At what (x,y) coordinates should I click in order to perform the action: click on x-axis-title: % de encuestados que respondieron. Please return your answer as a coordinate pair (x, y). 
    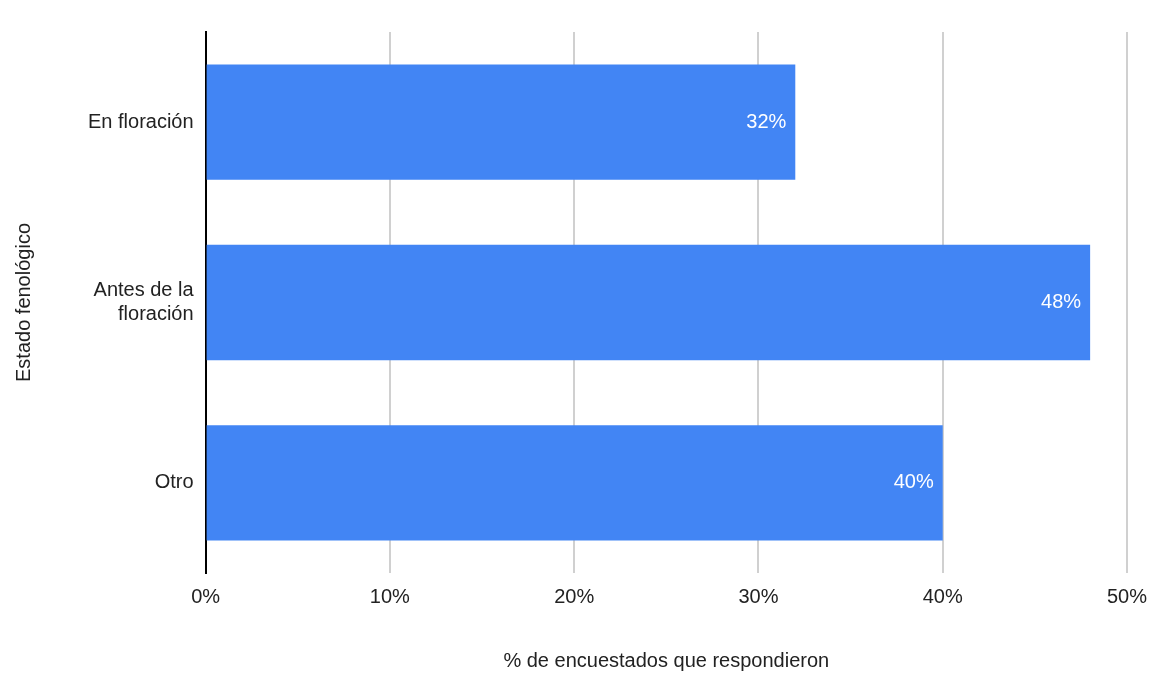
    Looking at the image, I should click on (666, 659).